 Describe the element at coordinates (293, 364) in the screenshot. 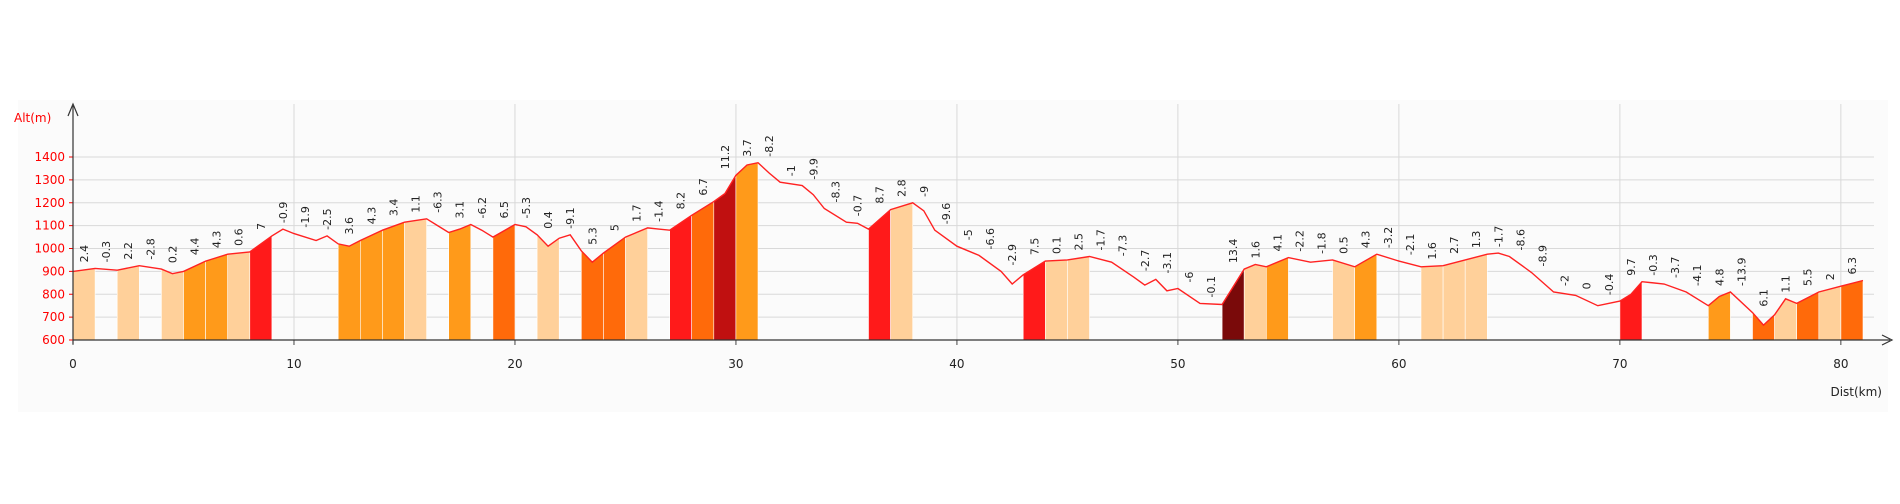

I see `x-tick-label: 10` at that location.